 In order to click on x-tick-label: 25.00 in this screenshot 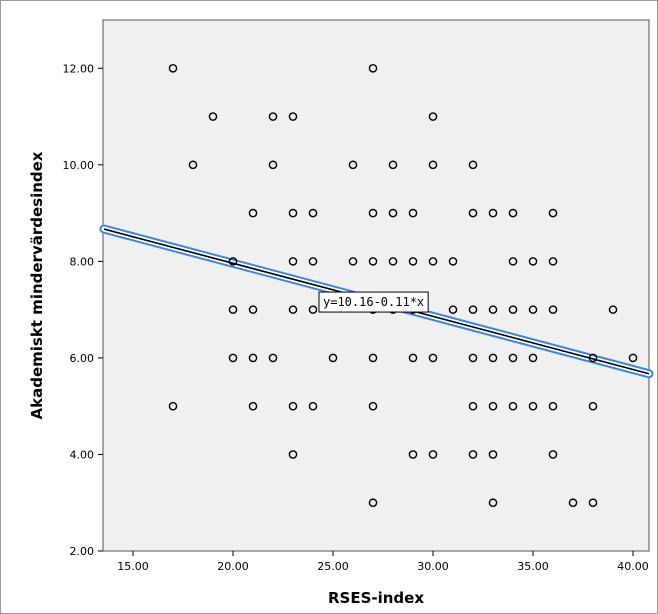, I will do `click(333, 566)`.